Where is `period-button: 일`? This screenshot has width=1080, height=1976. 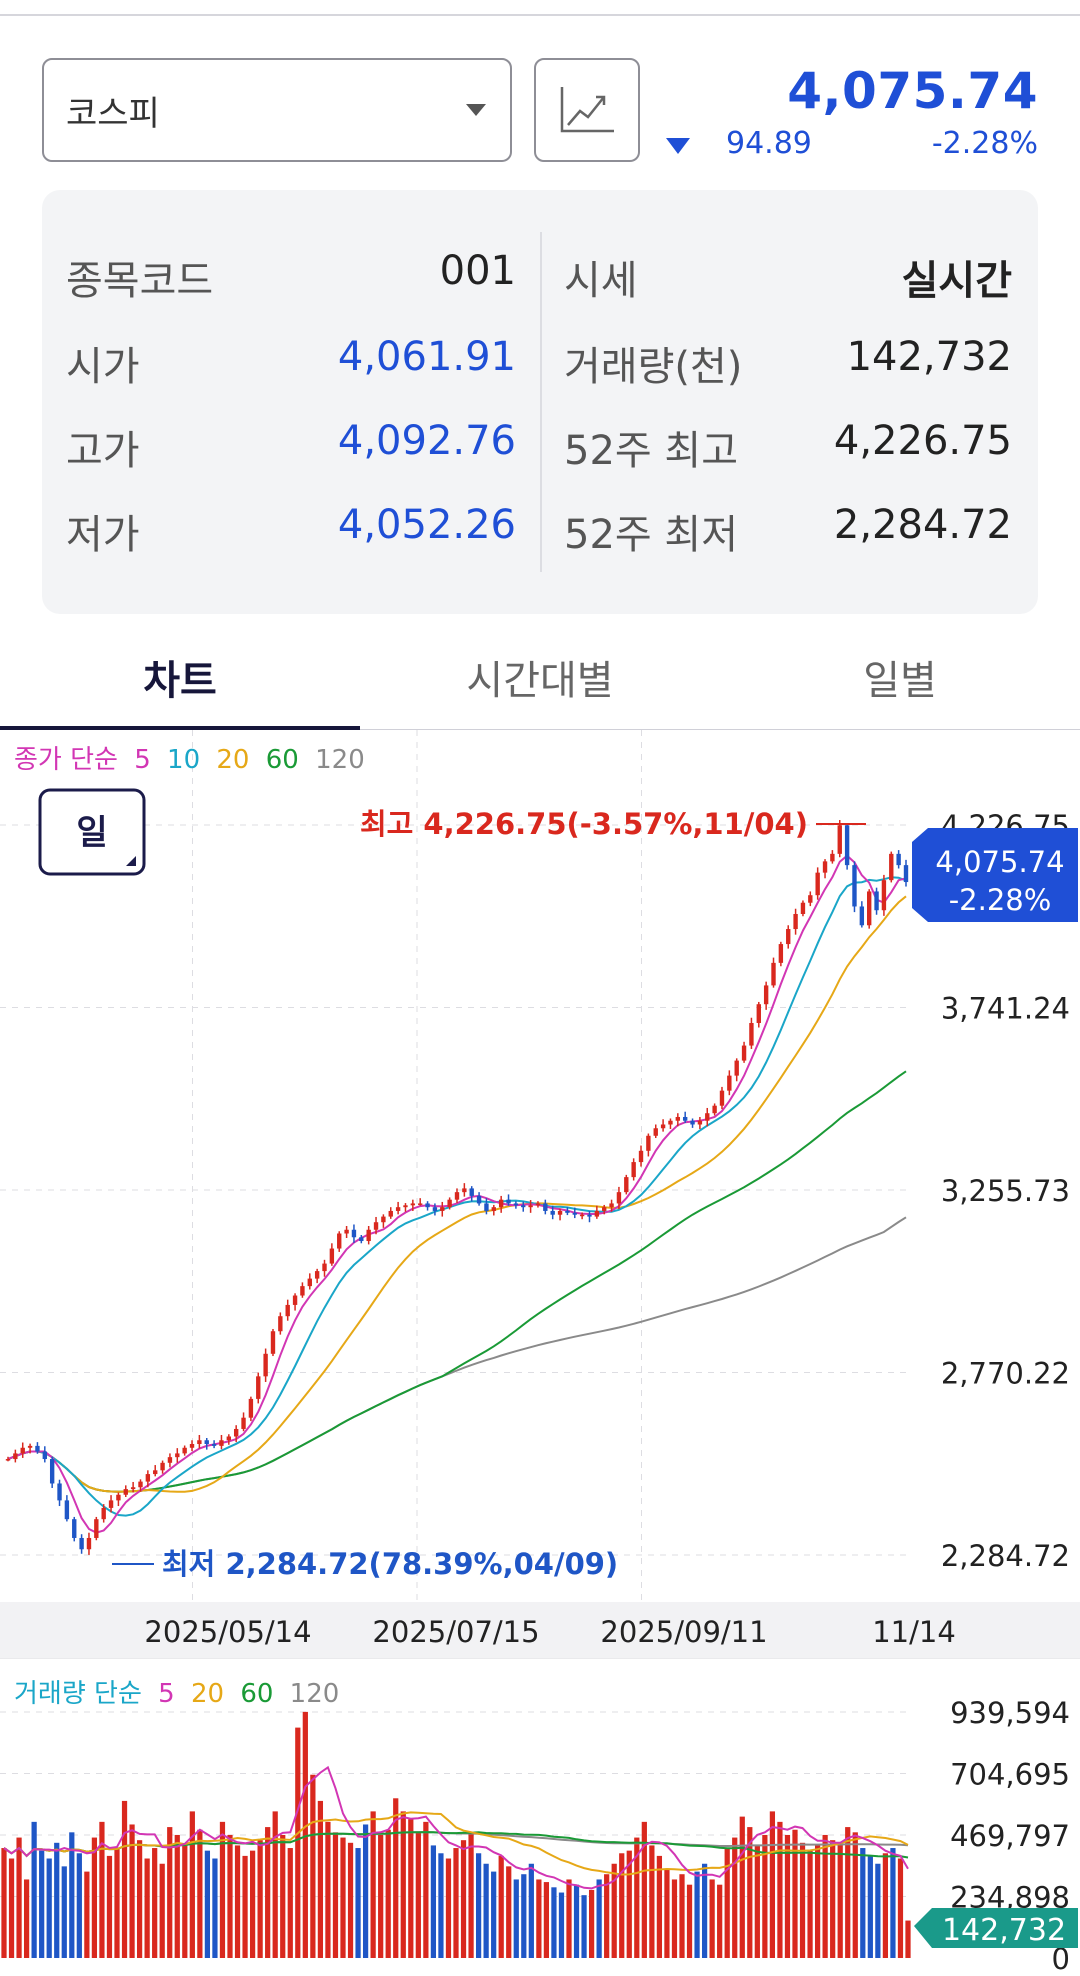
period-button: 일 is located at coordinates (92, 832).